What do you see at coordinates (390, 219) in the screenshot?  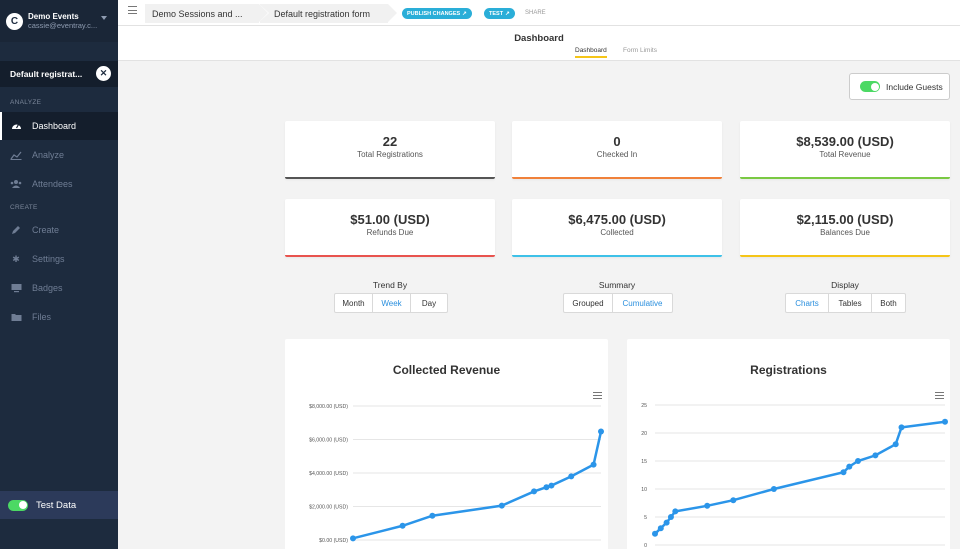 I see `stat-value: $51.00 (USD)` at bounding box center [390, 219].